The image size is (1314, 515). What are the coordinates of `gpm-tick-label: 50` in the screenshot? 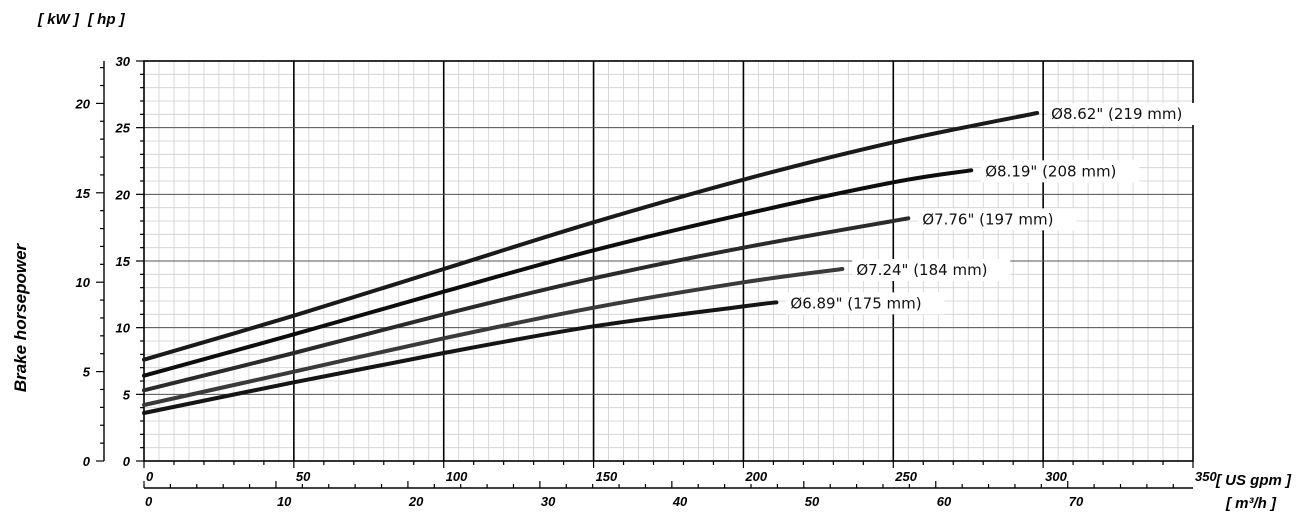 It's located at (303, 476).